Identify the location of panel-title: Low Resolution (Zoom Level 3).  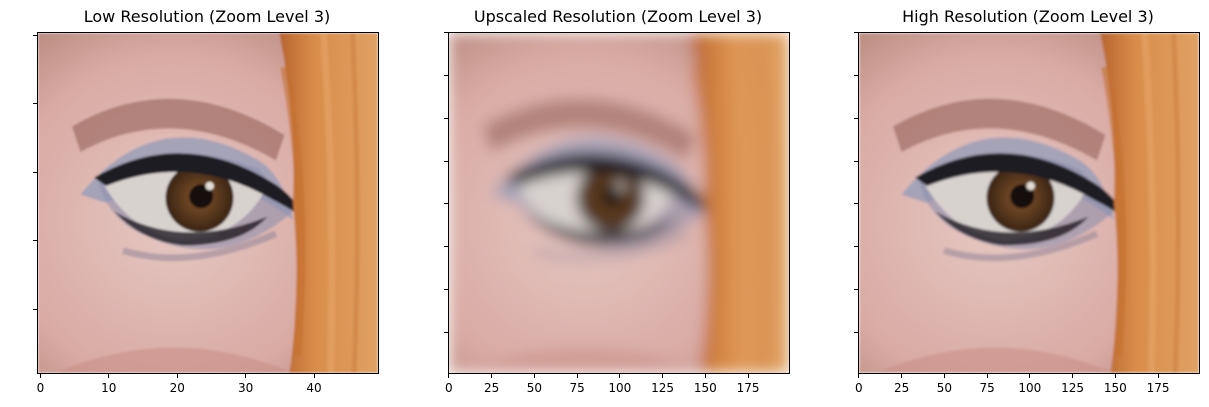
(207, 16).